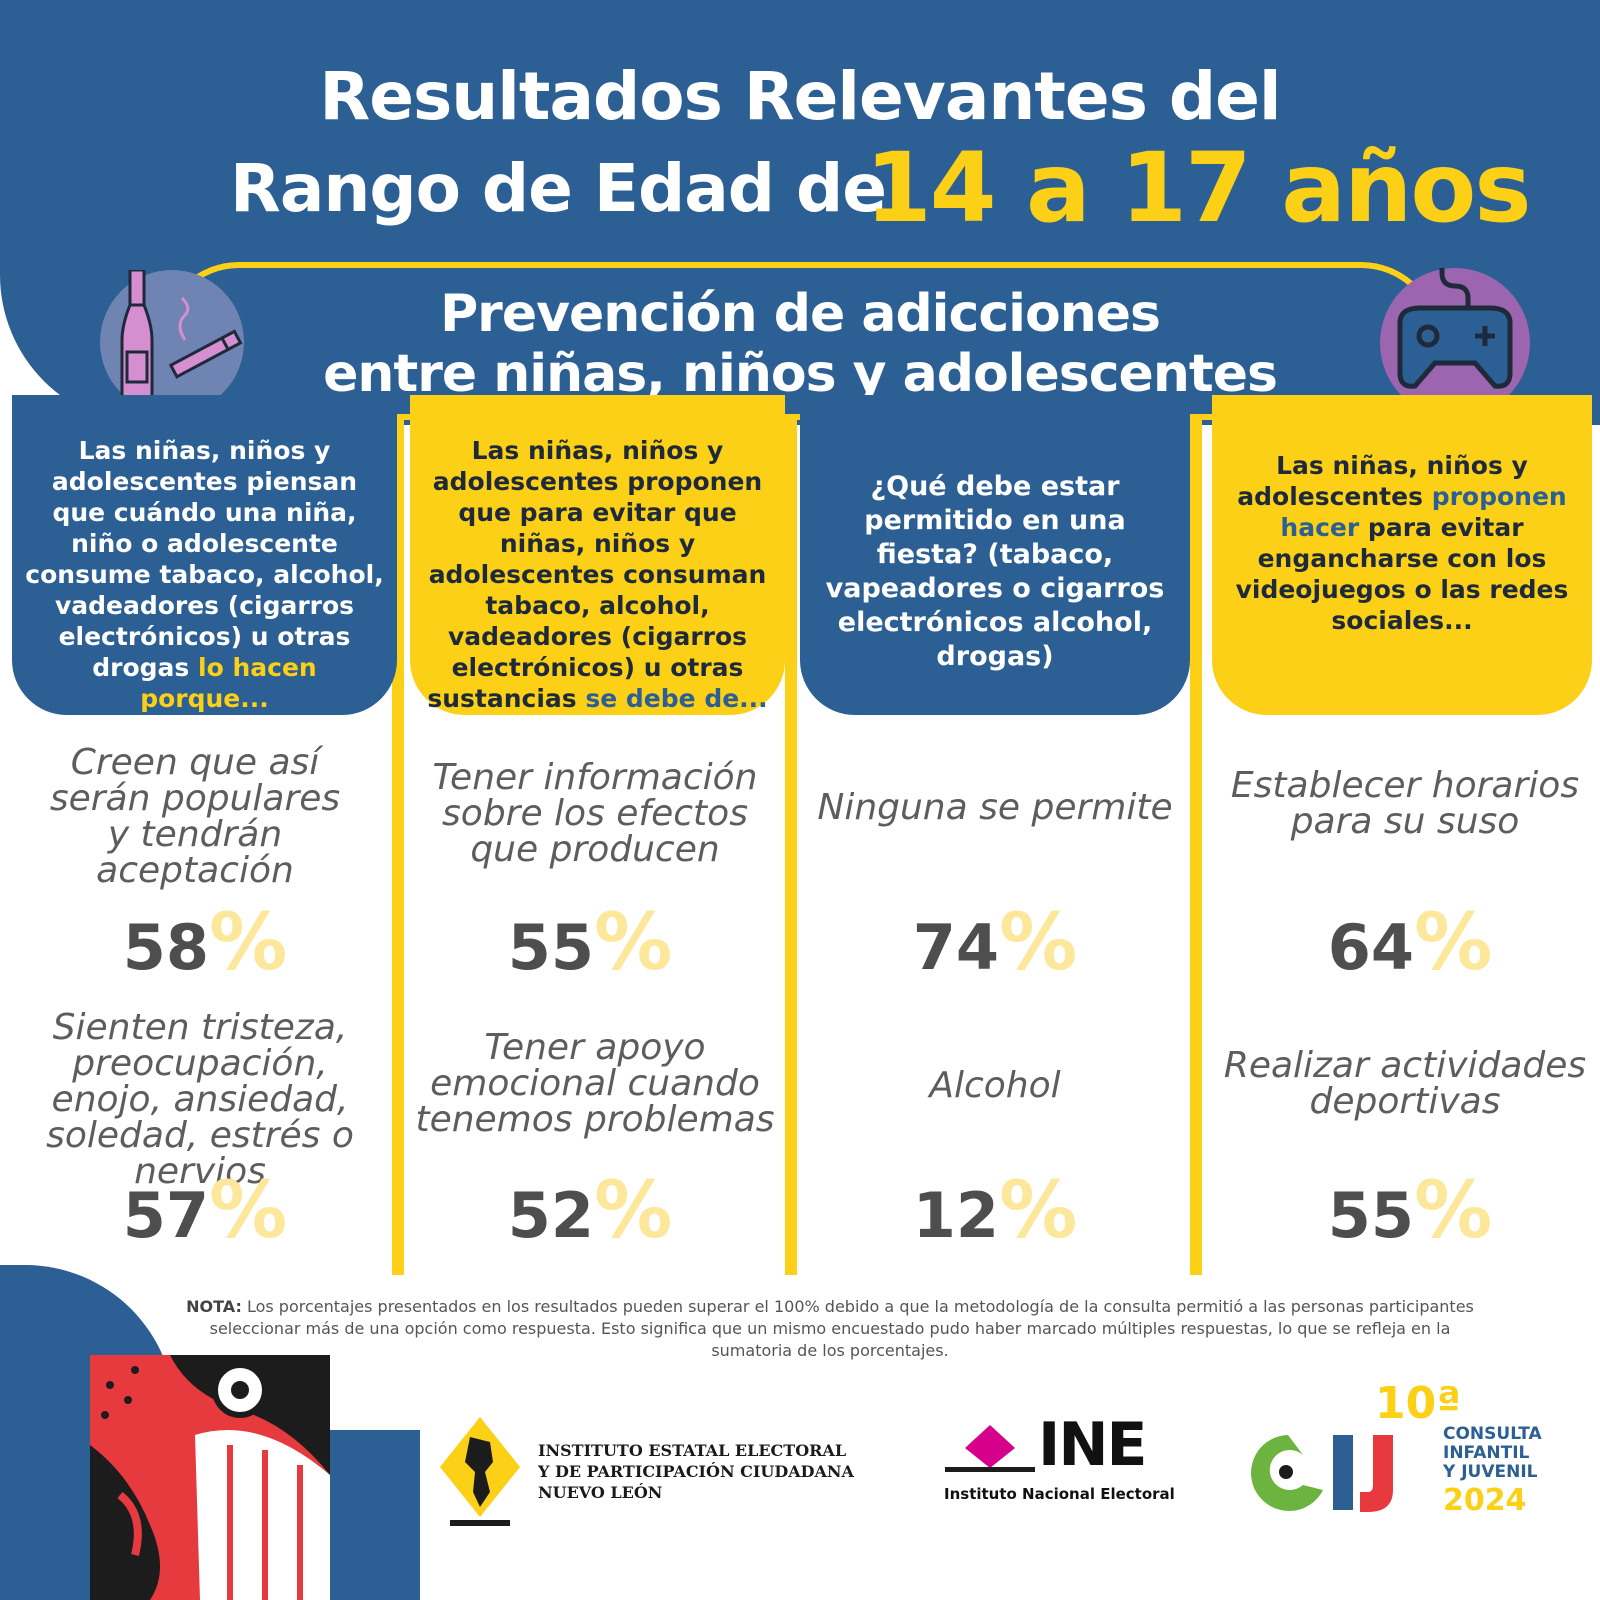  I want to click on ine-ballot-icon, so click(990, 1450).